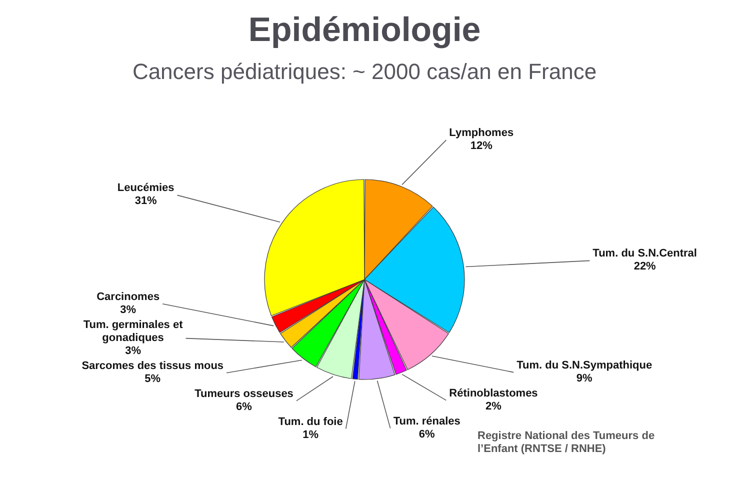  What do you see at coordinates (645, 266) in the screenshot?
I see `data-label: 22%` at bounding box center [645, 266].